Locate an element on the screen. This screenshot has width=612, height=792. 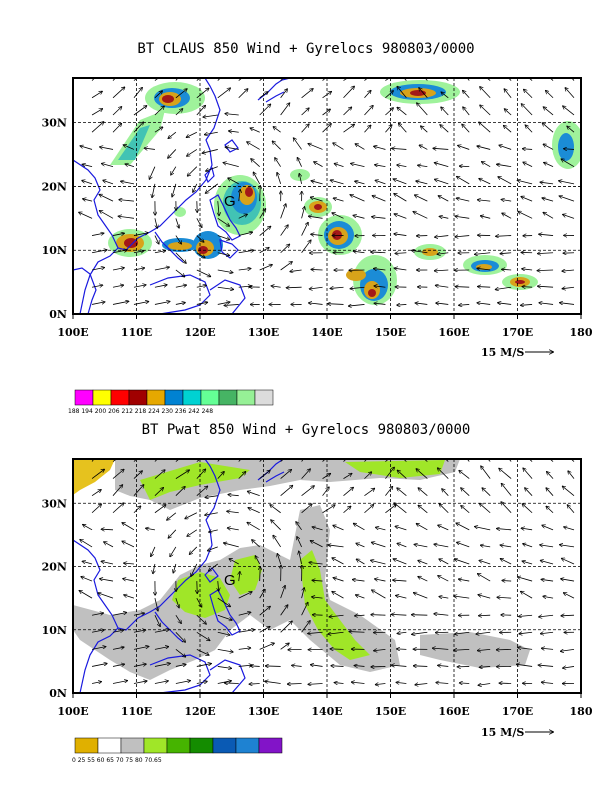
x-tick-label: 120E is located at coordinates (199, 332).